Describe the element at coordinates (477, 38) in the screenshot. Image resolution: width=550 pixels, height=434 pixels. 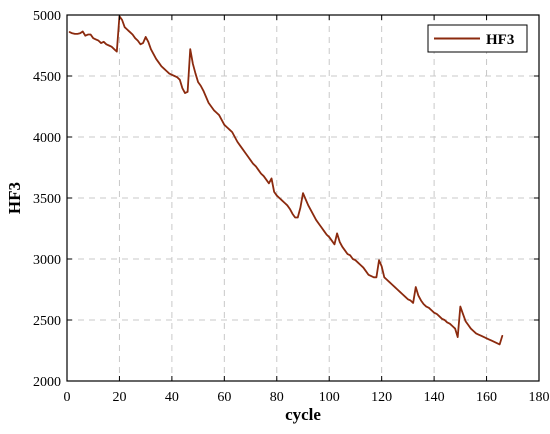
I see `legend: HF3` at that location.